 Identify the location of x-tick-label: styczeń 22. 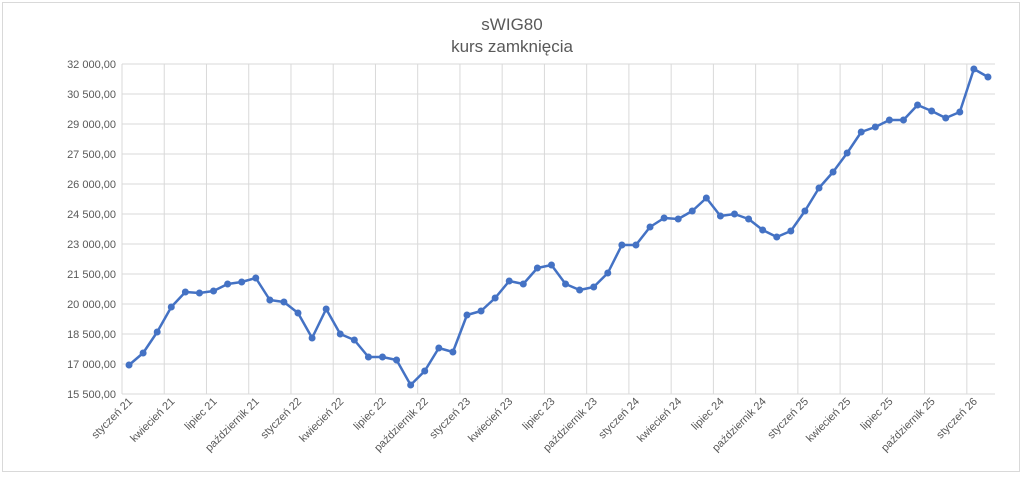
(281, 419).